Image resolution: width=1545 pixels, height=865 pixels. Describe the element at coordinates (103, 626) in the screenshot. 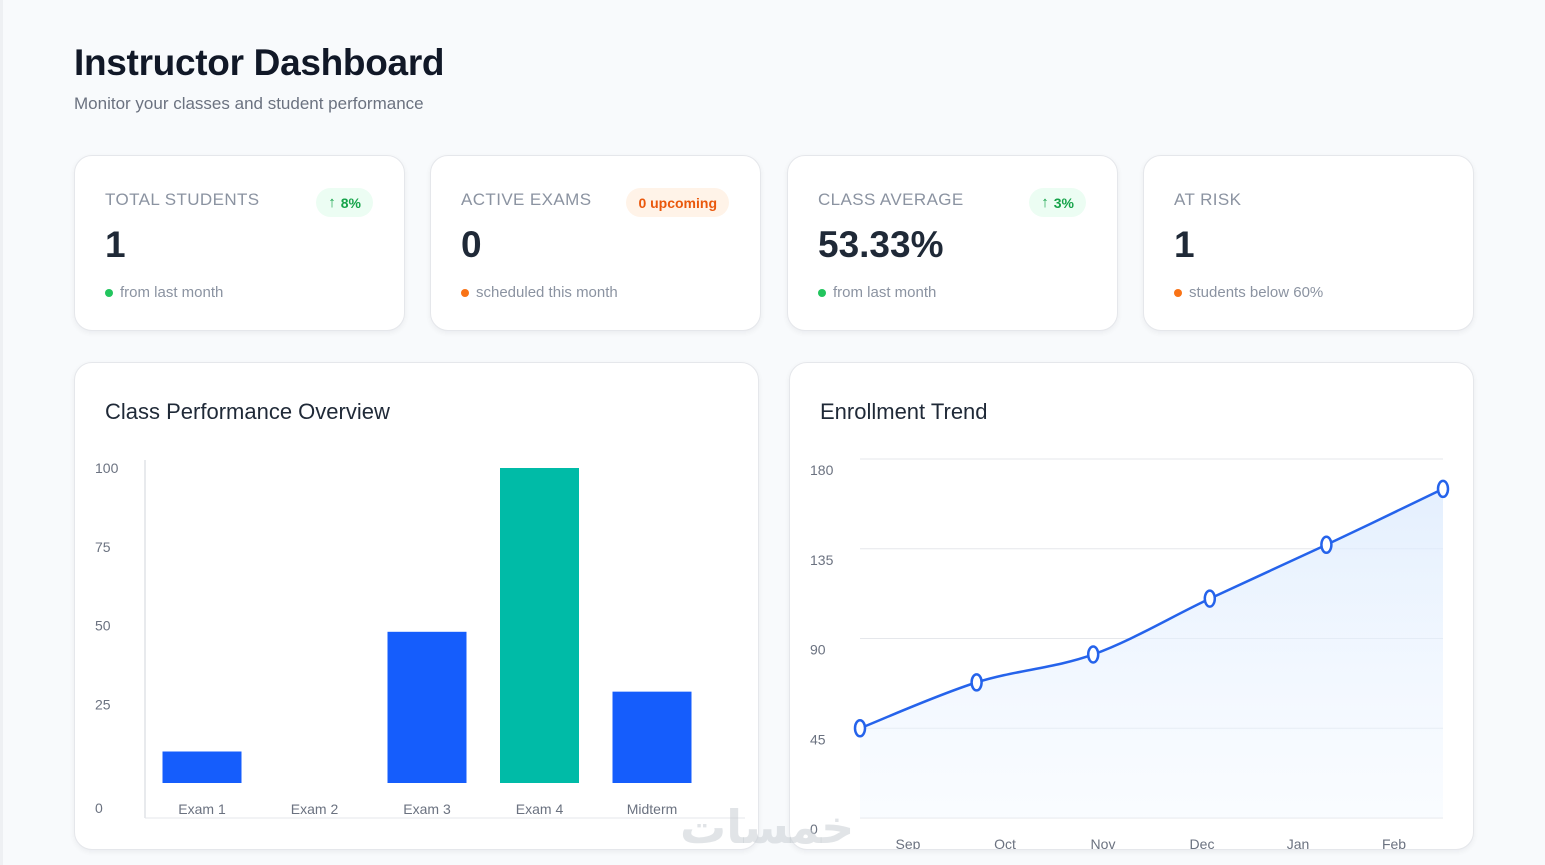

I see `y-tick-label: 50` at that location.